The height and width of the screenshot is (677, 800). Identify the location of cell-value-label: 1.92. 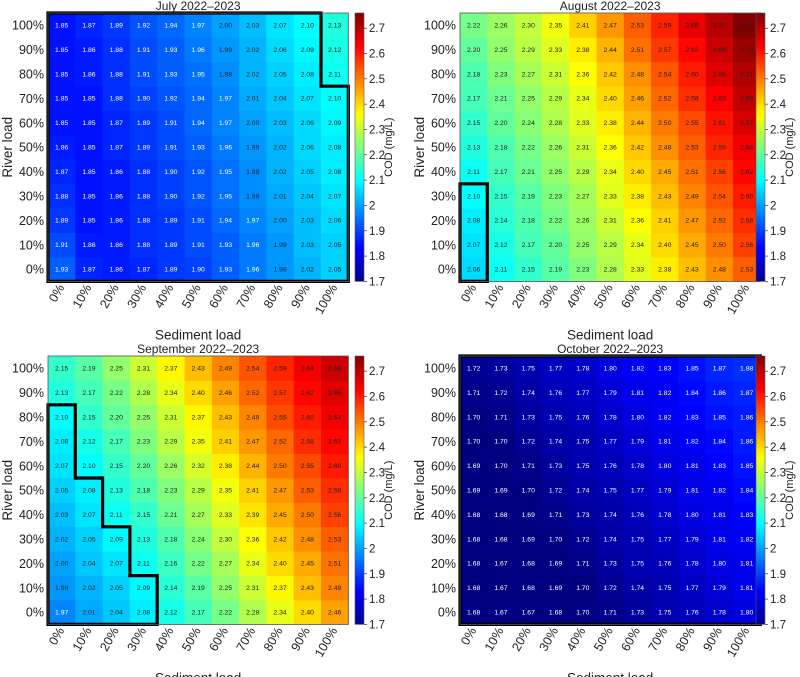
(143, 26).